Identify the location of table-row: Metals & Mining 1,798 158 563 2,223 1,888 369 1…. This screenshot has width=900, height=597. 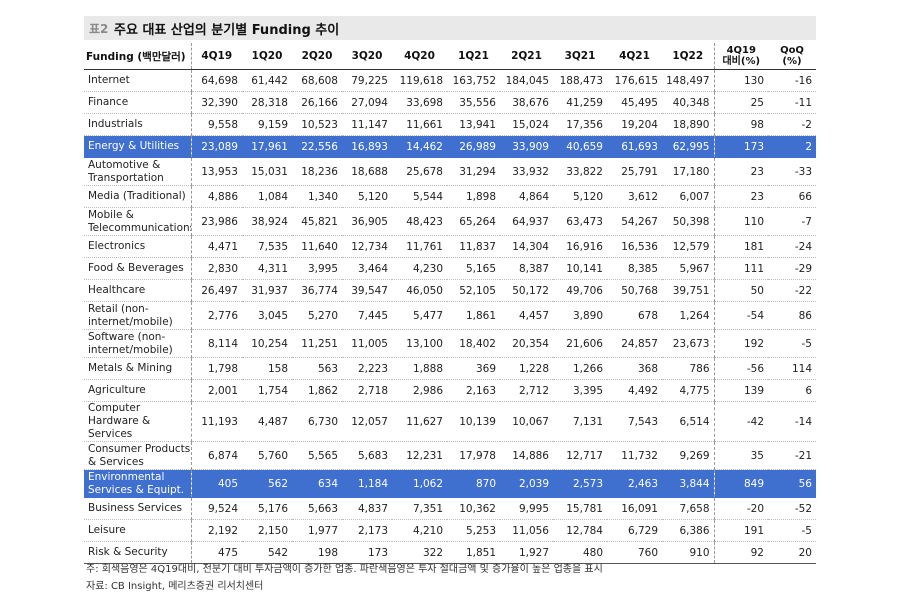
(450, 368).